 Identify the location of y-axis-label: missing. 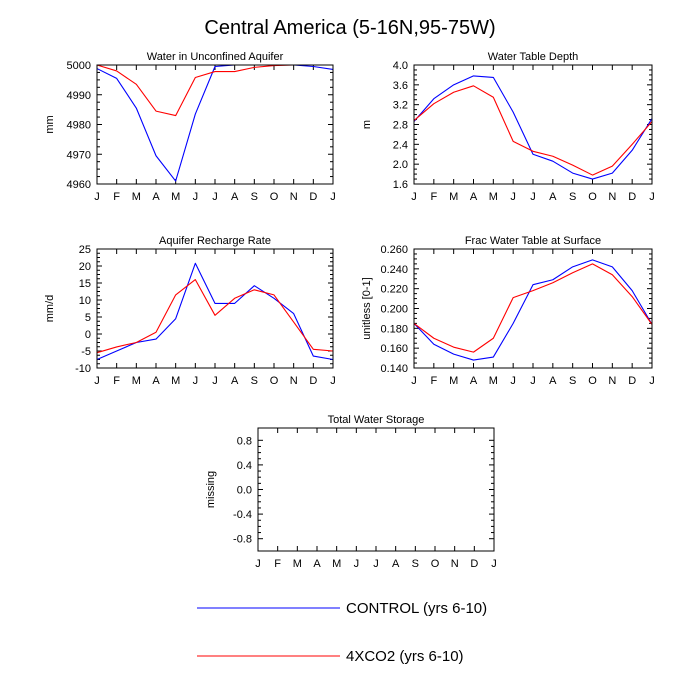
(211, 489).